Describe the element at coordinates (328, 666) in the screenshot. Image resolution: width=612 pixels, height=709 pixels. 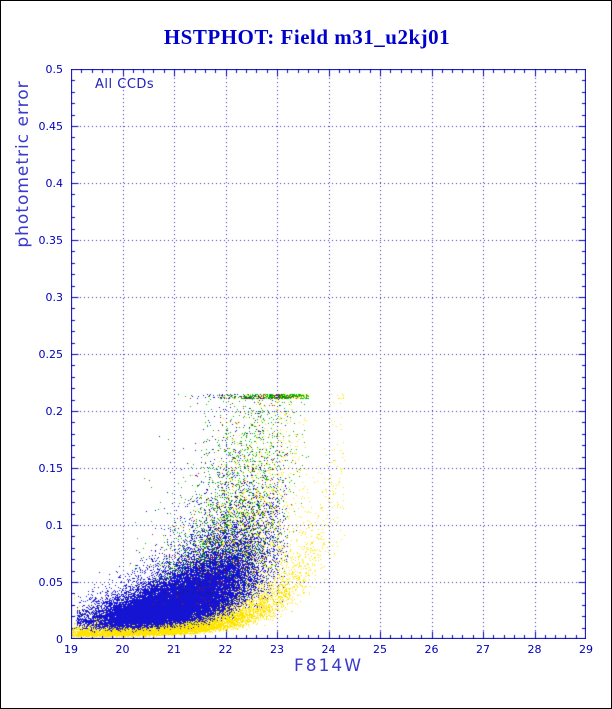
I see `x-axis-title: F814W` at that location.